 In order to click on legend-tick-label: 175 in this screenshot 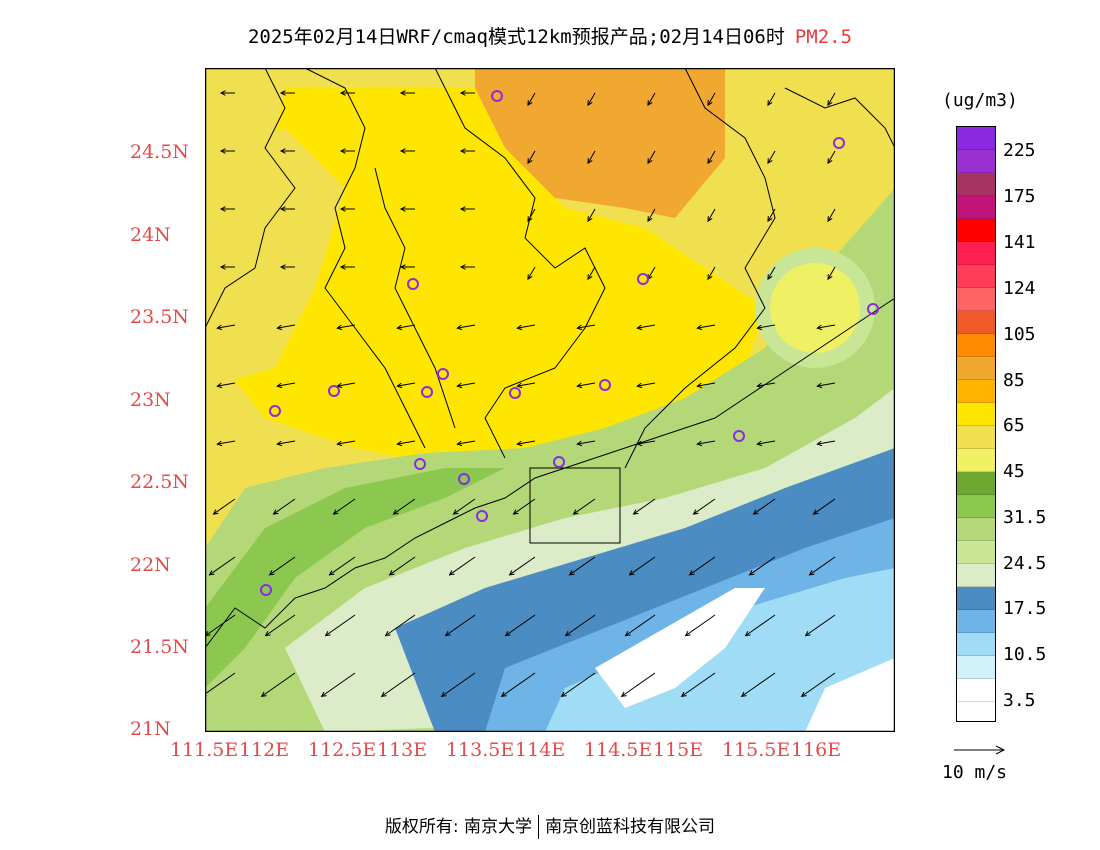, I will do `click(1019, 196)`.